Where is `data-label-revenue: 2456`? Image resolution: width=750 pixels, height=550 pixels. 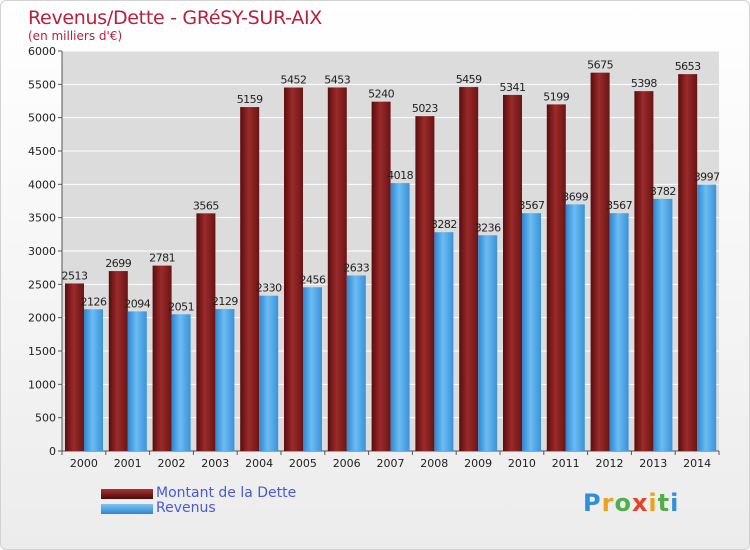 data-label-revenue: 2456 is located at coordinates (313, 279).